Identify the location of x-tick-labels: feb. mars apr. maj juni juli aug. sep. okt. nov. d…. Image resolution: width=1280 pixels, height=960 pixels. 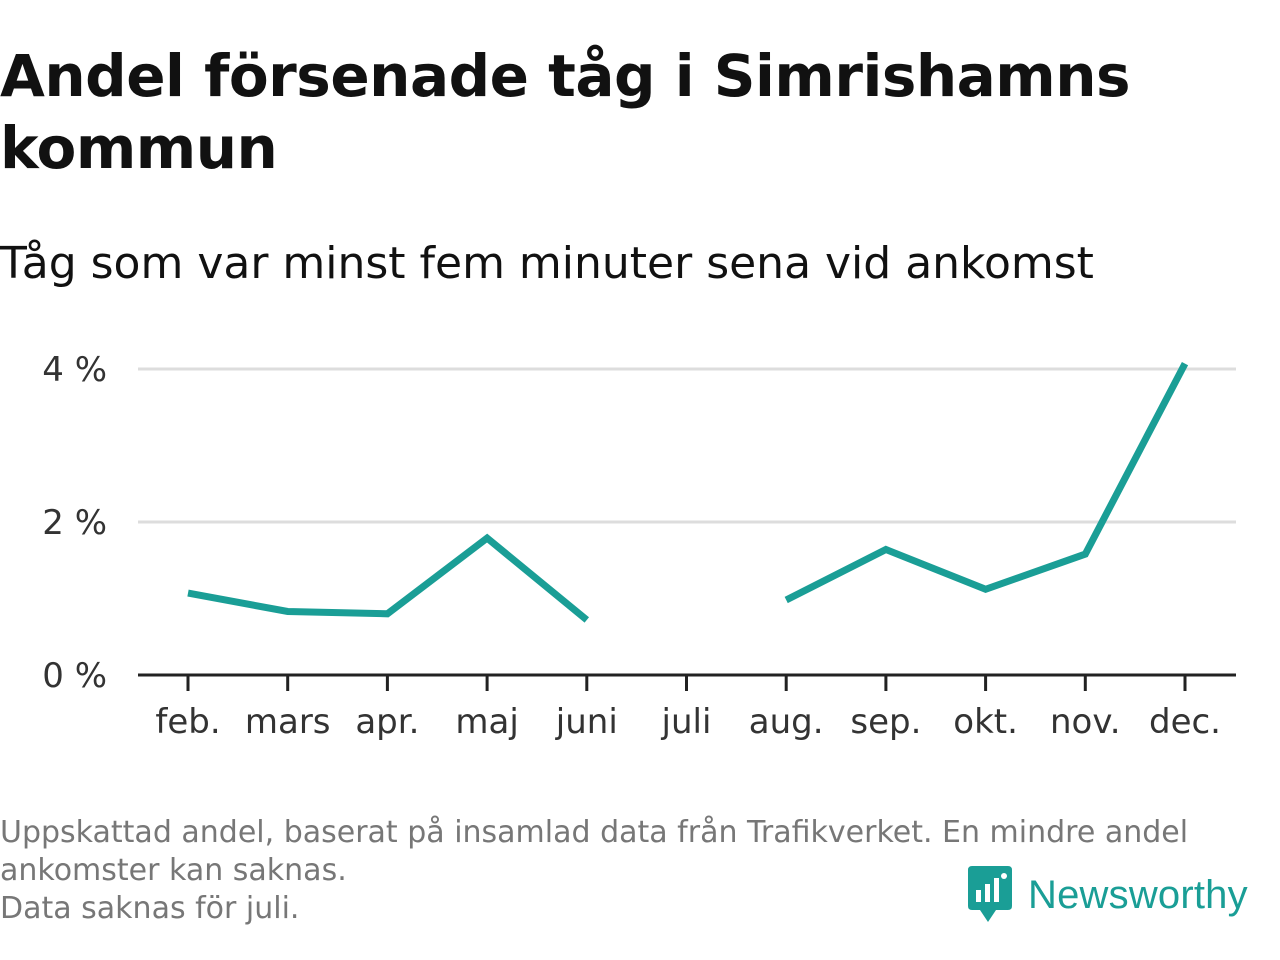
(688, 722).